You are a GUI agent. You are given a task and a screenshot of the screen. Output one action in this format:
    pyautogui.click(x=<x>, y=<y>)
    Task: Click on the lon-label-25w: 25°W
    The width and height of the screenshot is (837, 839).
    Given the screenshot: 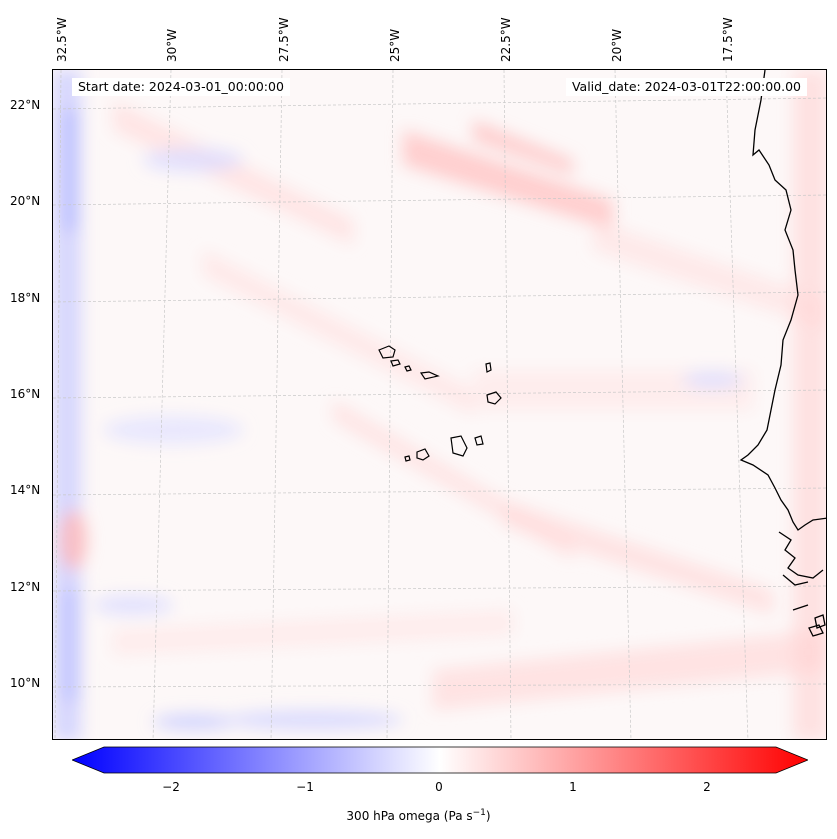 What is the action you would take?
    pyautogui.click(x=395, y=45)
    